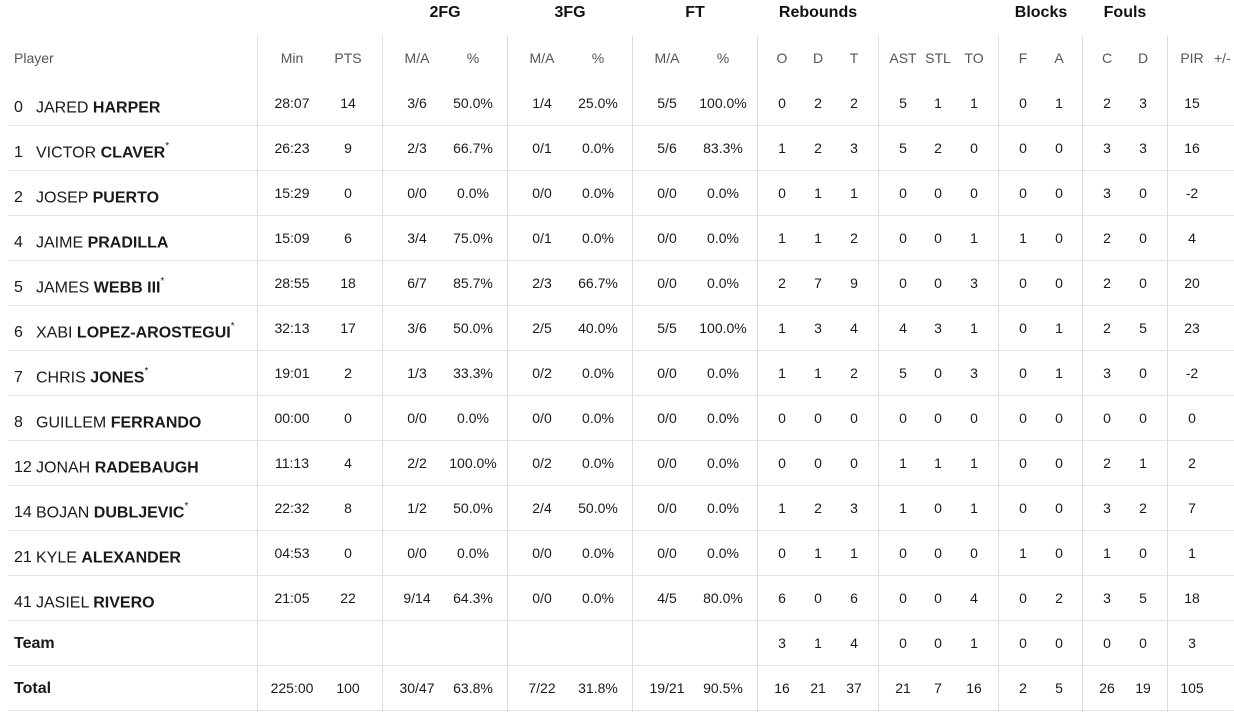 The image size is (1234, 718). I want to click on header-to: TO, so click(974, 58).